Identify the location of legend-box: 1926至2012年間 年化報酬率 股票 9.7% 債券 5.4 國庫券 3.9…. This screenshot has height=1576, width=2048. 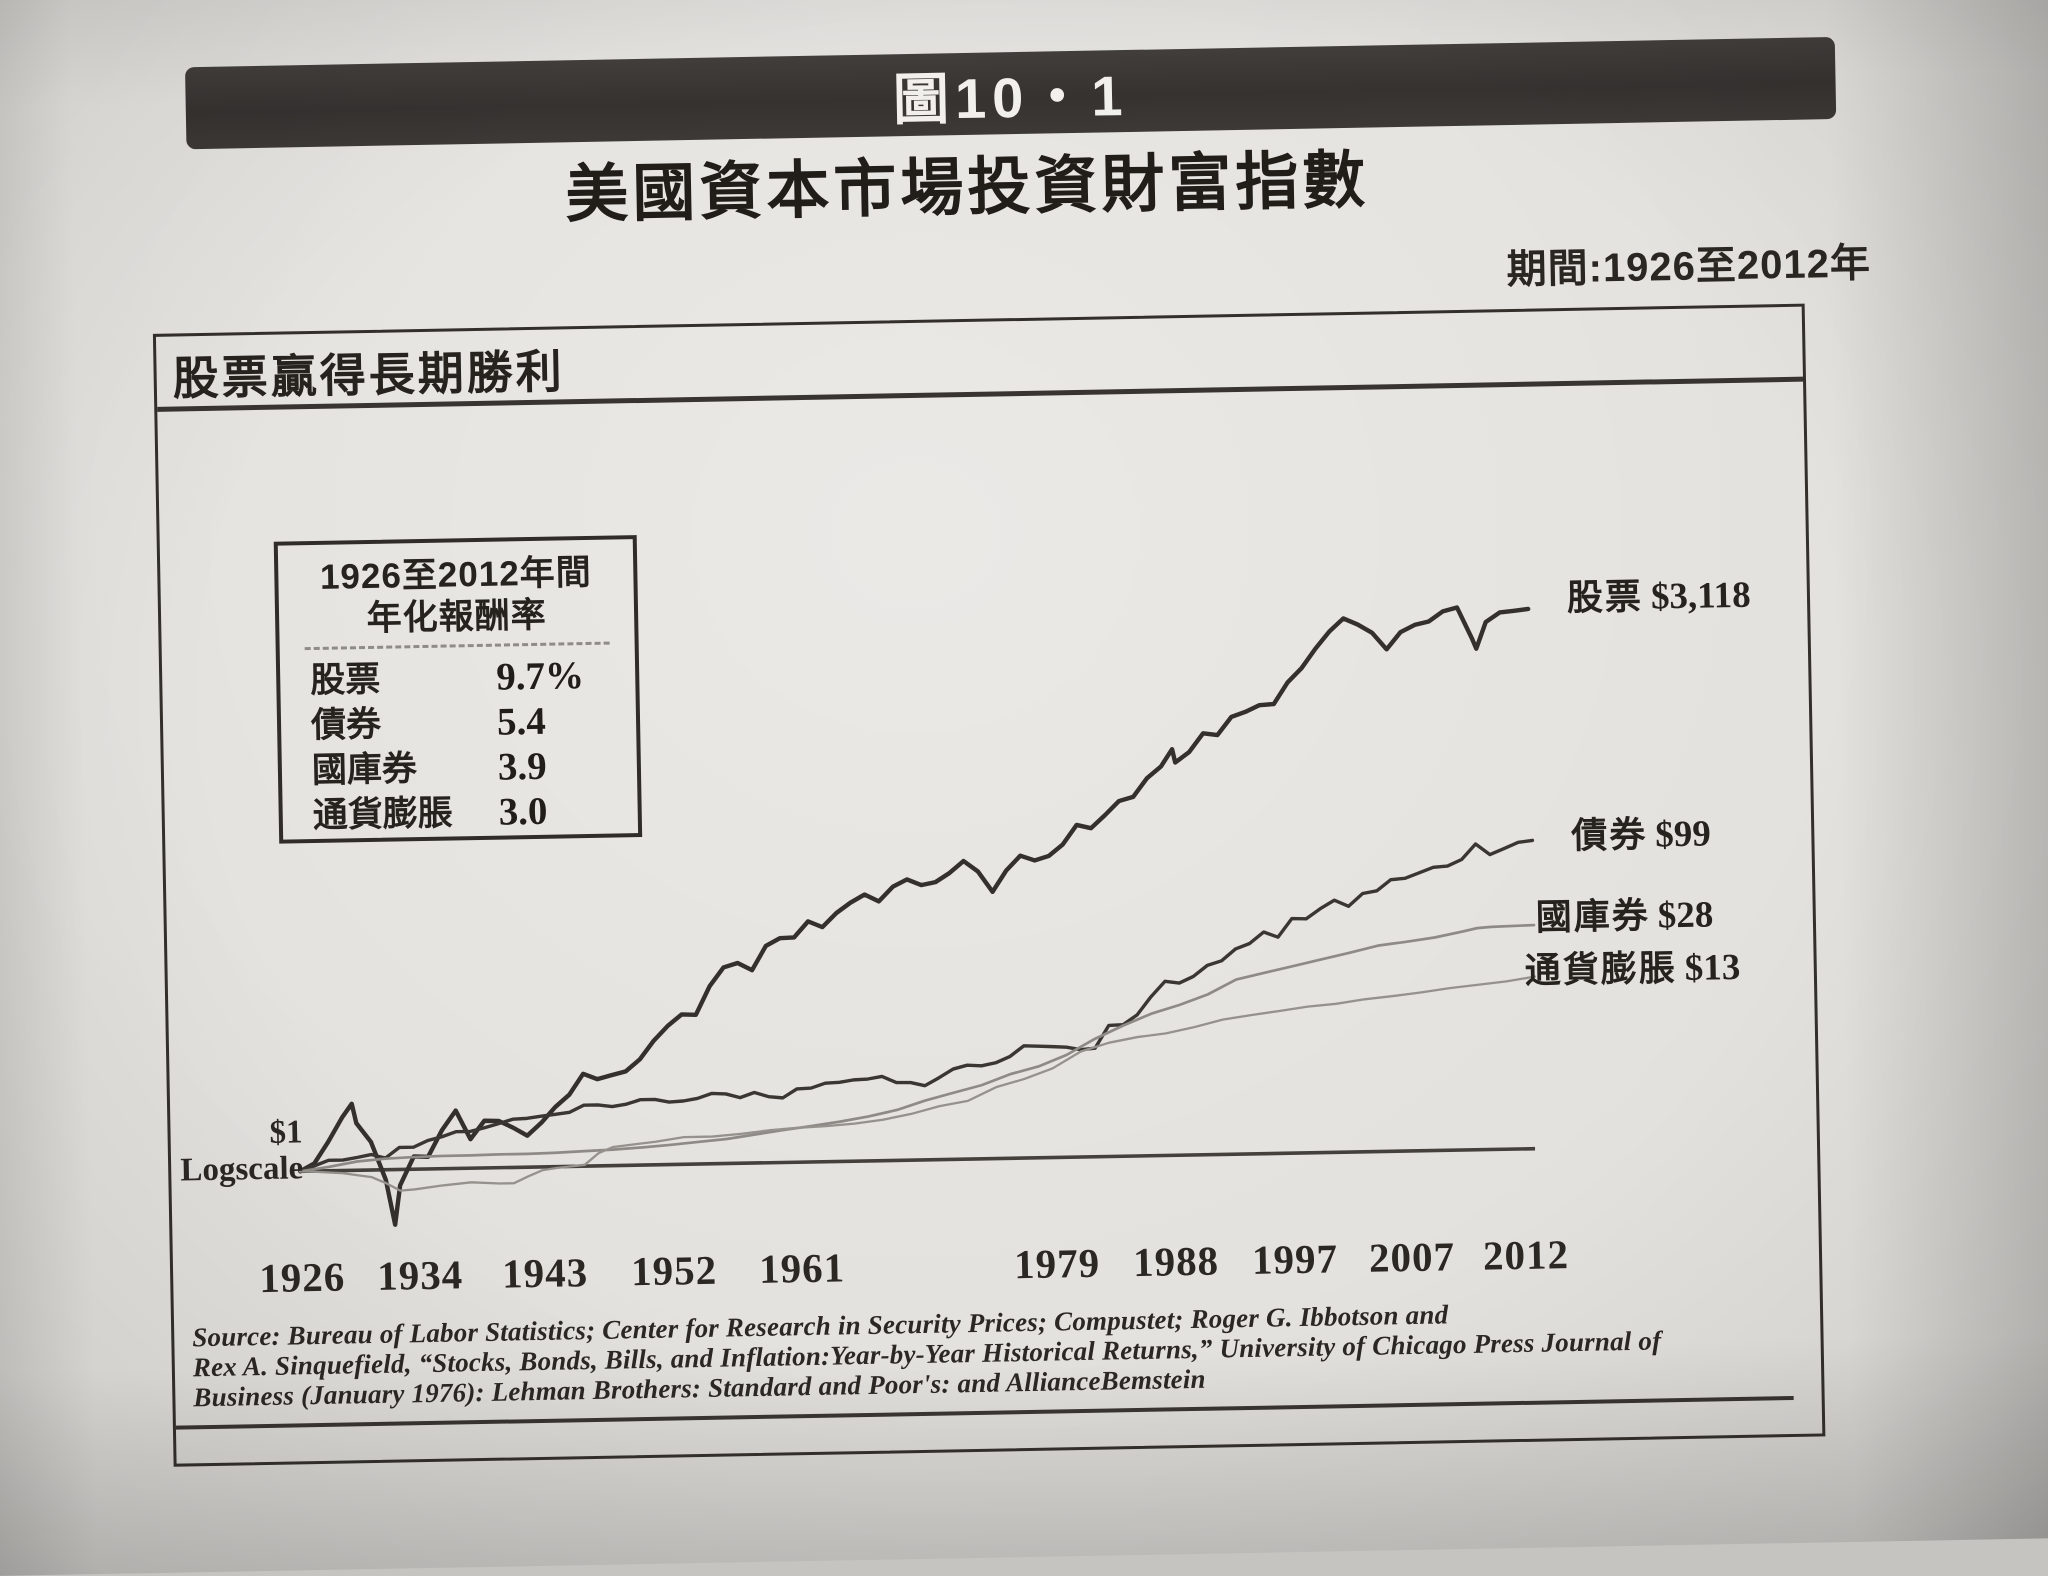
(458, 689).